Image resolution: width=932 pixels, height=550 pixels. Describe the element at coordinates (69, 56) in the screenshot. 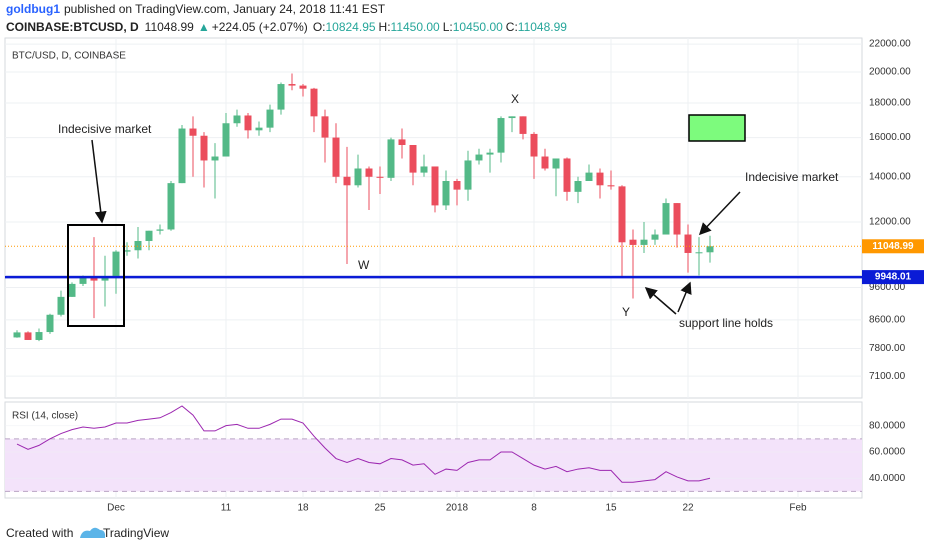

I see `pane-title: BTC/USD, D, COINBASE` at that location.